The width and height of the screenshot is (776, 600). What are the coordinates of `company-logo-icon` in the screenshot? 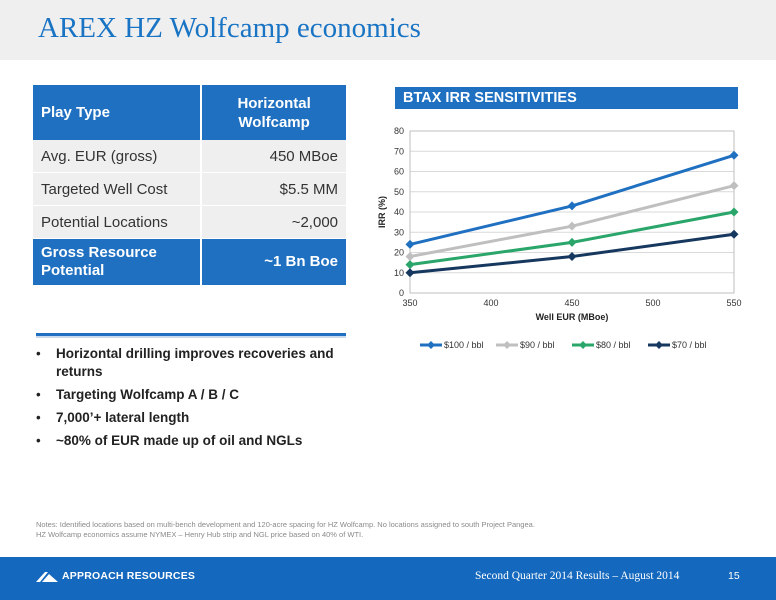 It's located at (47, 577).